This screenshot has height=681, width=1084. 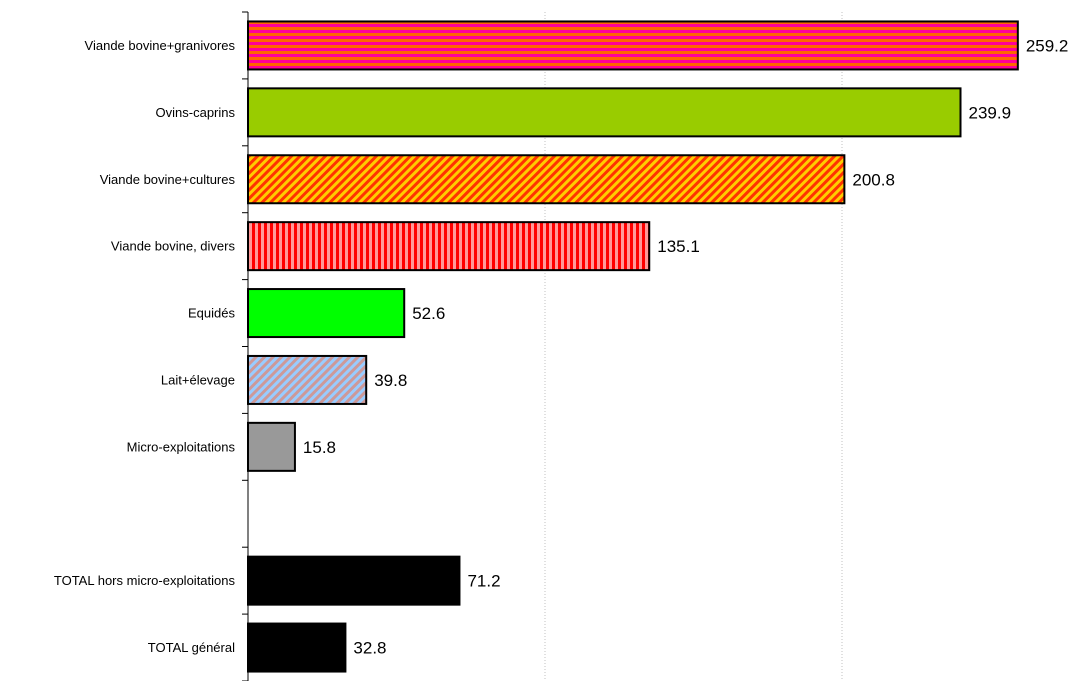 I want to click on category-label: Viande bovine+cultures, so click(x=168, y=179).